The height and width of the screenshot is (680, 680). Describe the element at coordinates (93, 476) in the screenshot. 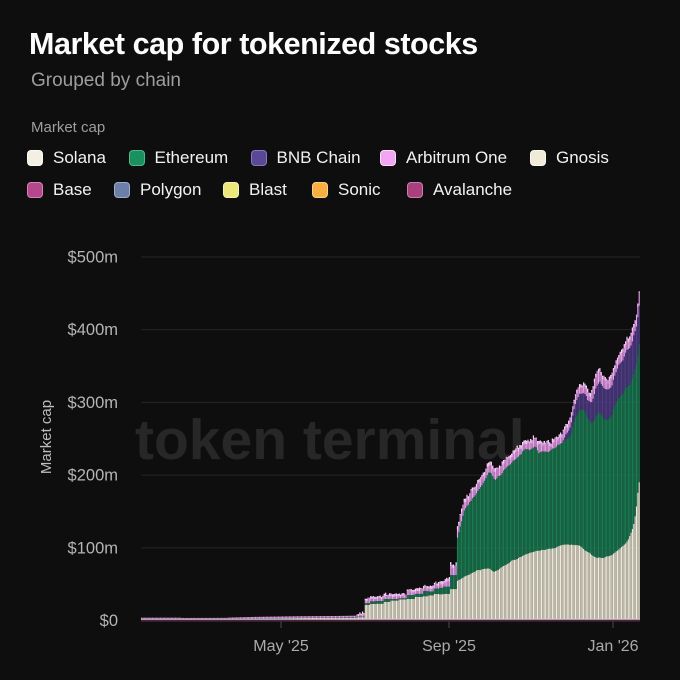

I see `svg-text: $200m` at that location.